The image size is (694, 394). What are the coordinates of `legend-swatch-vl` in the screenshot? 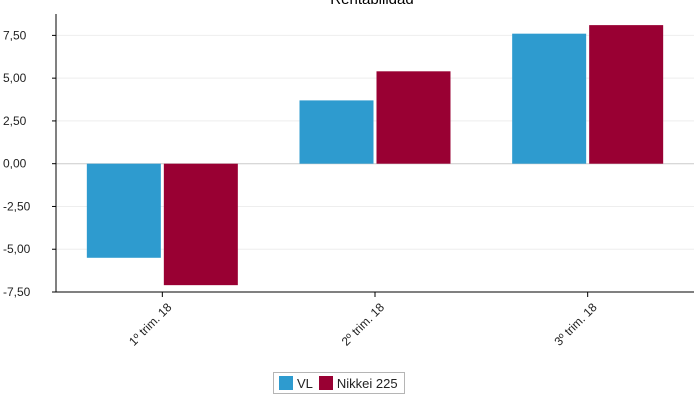 It's located at (286, 383).